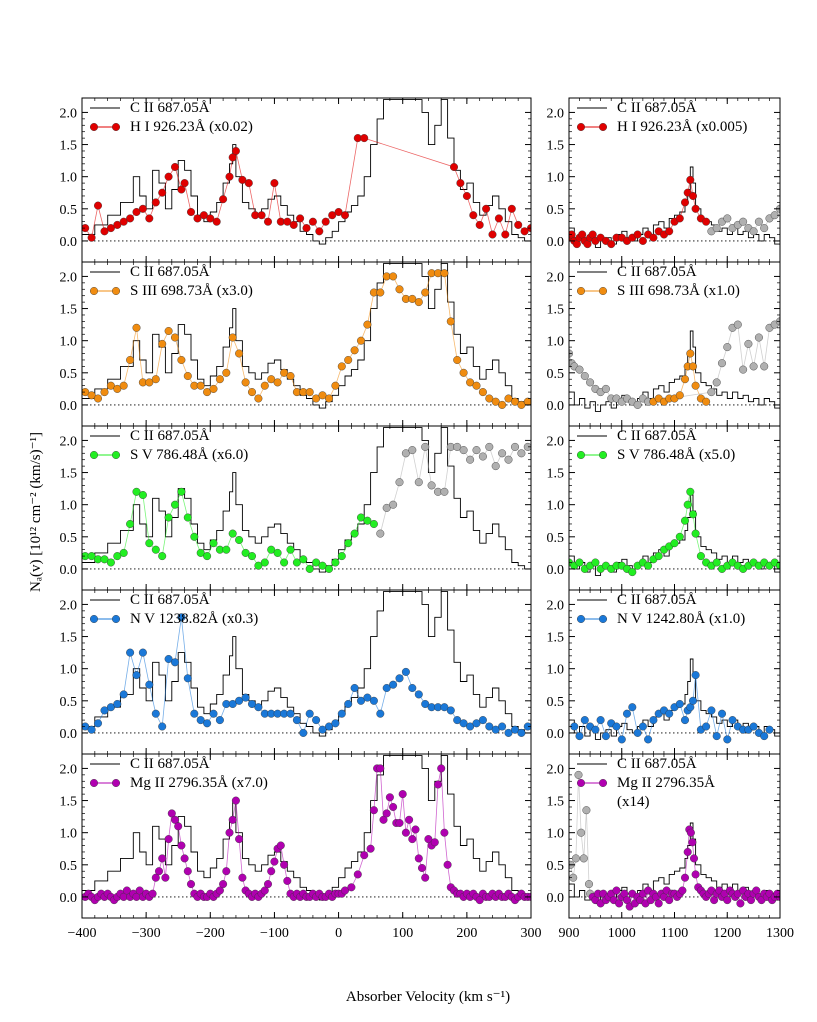 This screenshot has width=817, height=1022. Describe the element at coordinates (69, 898) in the screenshot. I see `y-tick-label: 0.0` at that location.